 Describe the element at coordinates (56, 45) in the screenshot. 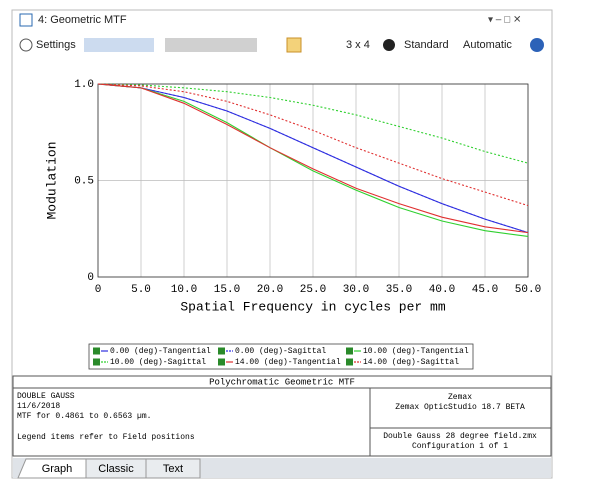

I see `settings-button: Settings` at that location.